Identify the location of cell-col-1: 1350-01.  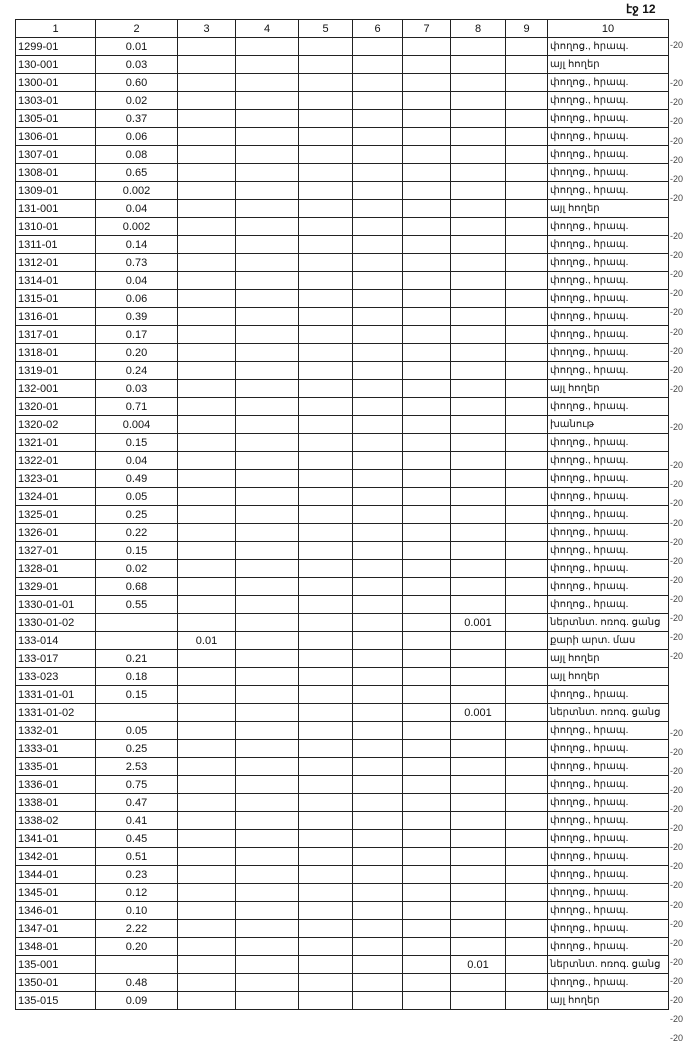
(55, 982).